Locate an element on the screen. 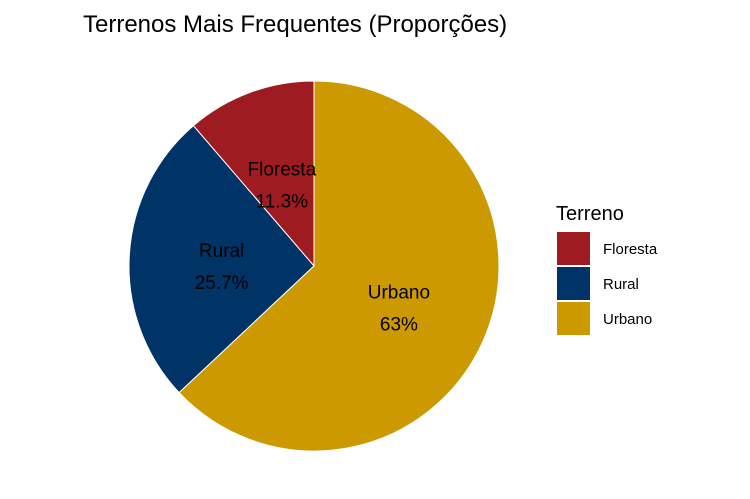  slice-name-label: Urbano is located at coordinates (399, 293).